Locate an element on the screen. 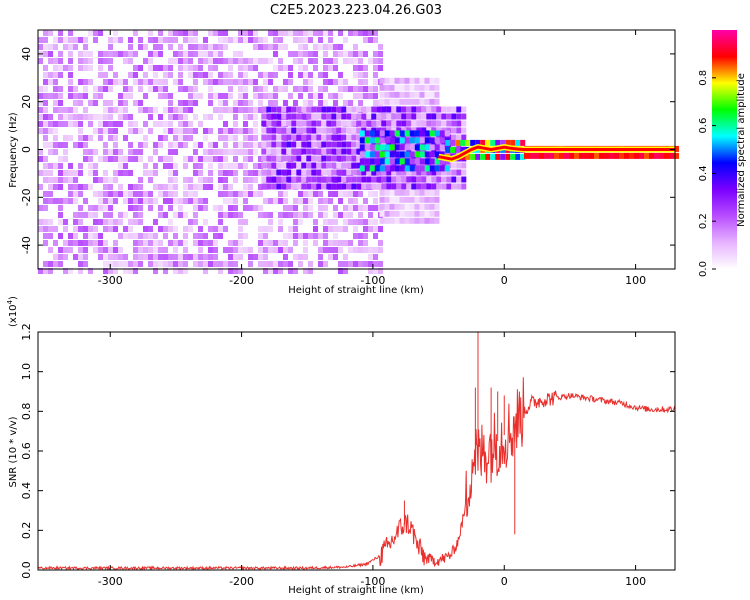 Image resolution: width=750 pixels, height=600 pixels. x-tick-label: -100 is located at coordinates (372, 280).